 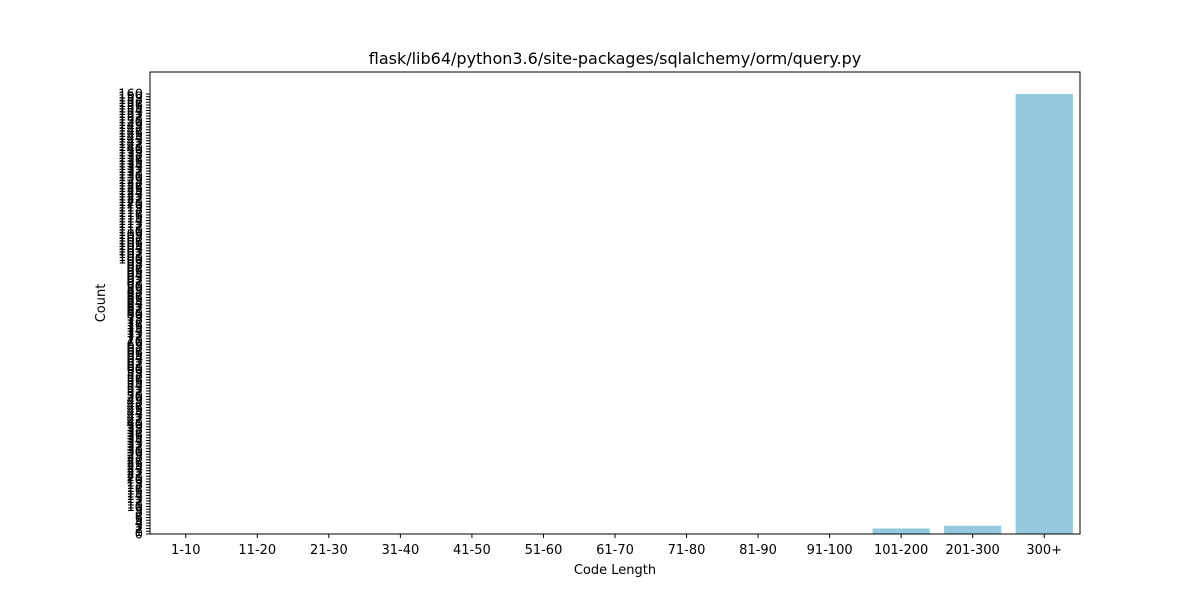 What do you see at coordinates (134, 441) in the screenshot?
I see `y-tick-label: 34` at bounding box center [134, 441].